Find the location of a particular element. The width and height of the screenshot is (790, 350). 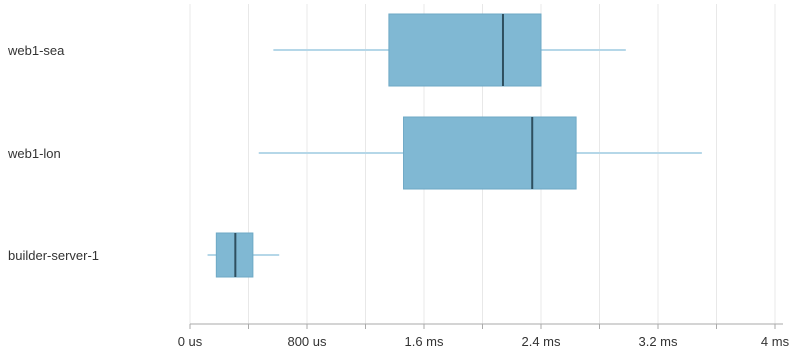

x-tick-label: 800 us is located at coordinates (307, 341).